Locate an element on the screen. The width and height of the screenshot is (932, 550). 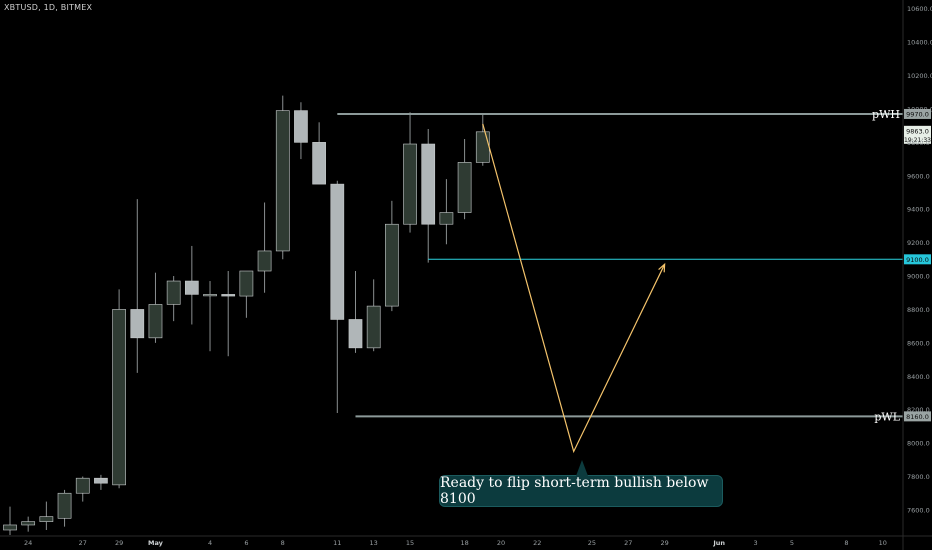
price-tick-label: 7600.0 is located at coordinates (918, 510).